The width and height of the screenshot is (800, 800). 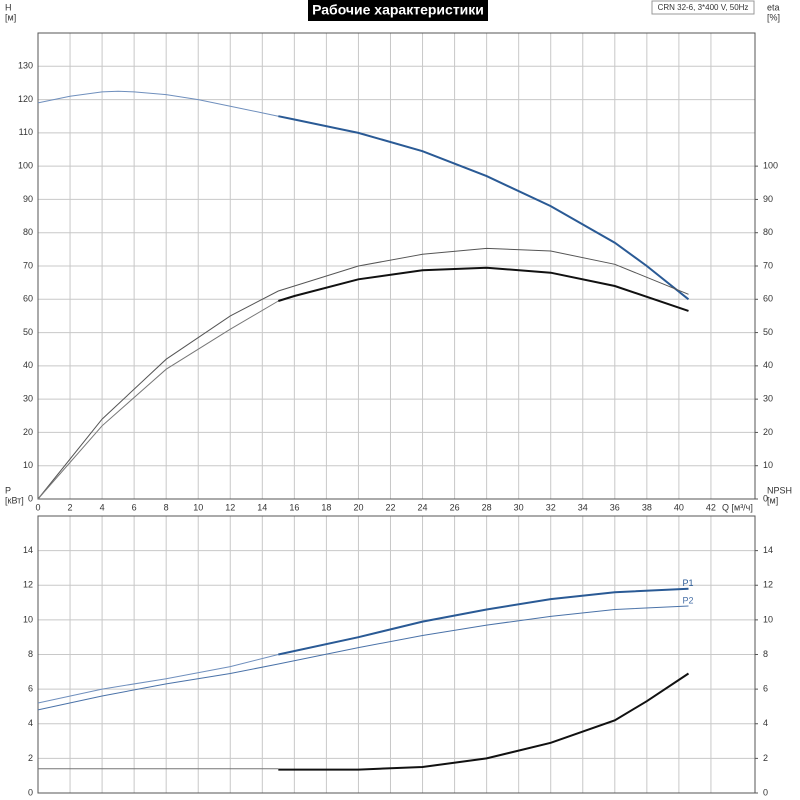 What do you see at coordinates (768, 399) in the screenshot?
I see `y2-tick-label: 30` at bounding box center [768, 399].